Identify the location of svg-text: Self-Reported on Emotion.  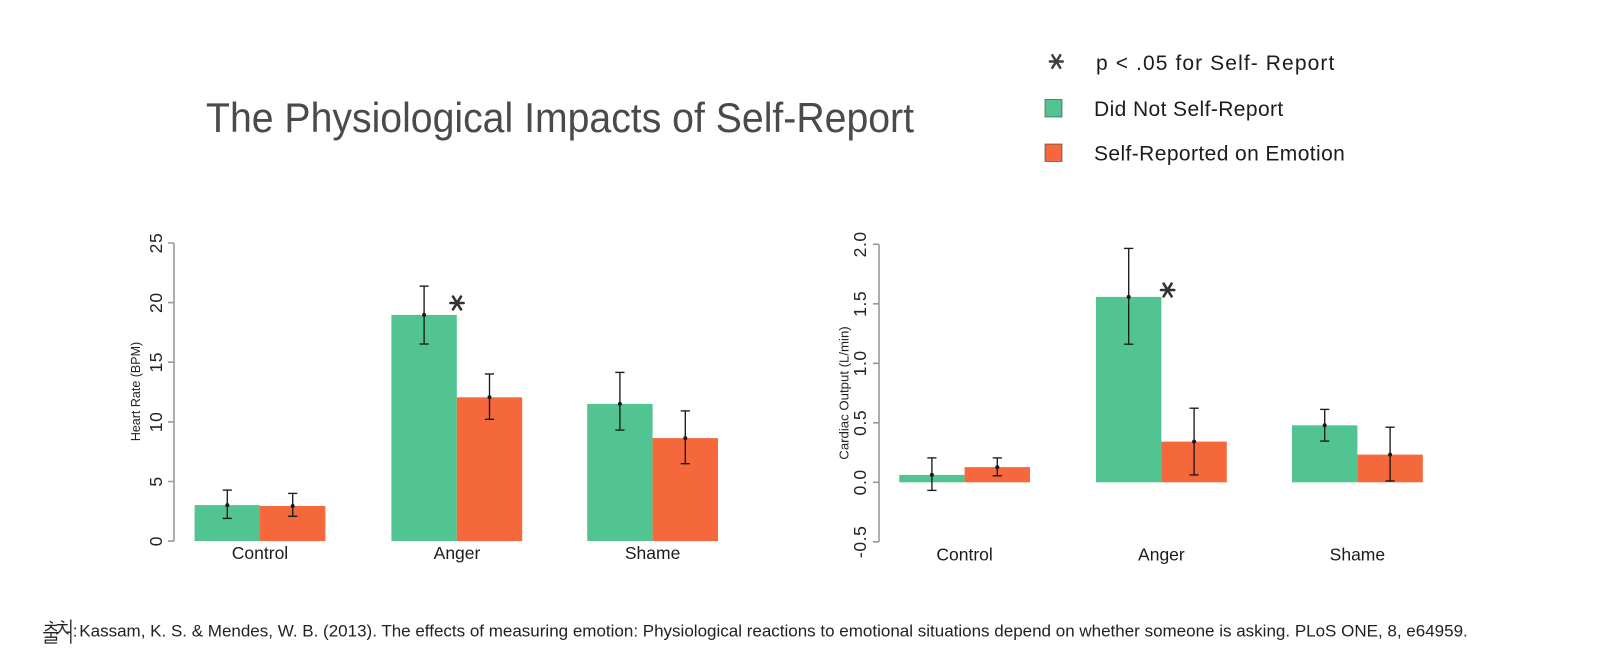
(1219, 154).